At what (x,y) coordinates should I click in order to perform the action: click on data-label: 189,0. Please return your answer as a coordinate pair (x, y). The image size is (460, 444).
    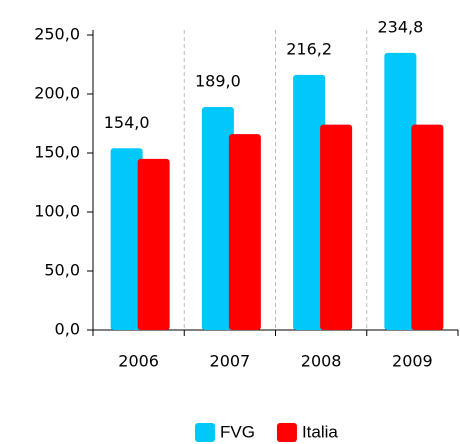
    Looking at the image, I should click on (218, 80).